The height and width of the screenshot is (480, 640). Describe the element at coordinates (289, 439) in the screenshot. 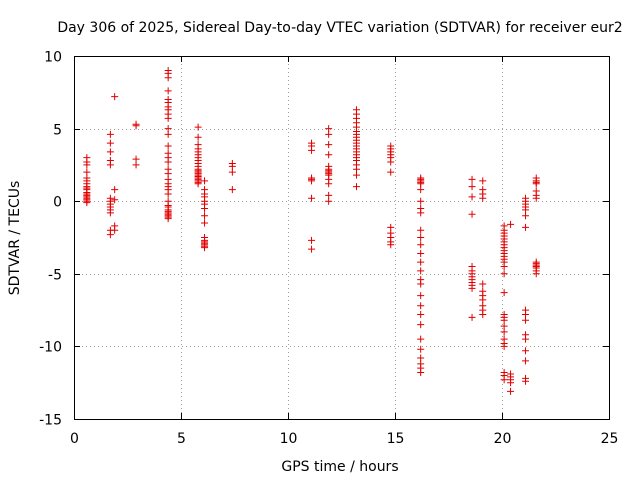

I see `x-tick-label: 10` at that location.